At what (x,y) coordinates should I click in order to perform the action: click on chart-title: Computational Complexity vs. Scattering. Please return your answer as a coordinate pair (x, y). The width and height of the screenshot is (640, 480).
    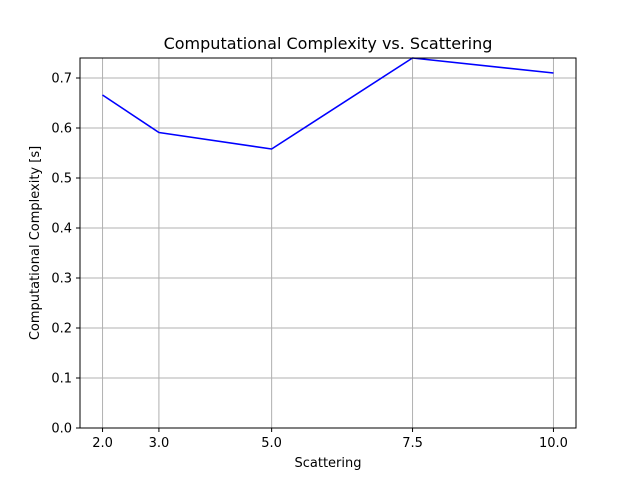
    Looking at the image, I should click on (328, 43).